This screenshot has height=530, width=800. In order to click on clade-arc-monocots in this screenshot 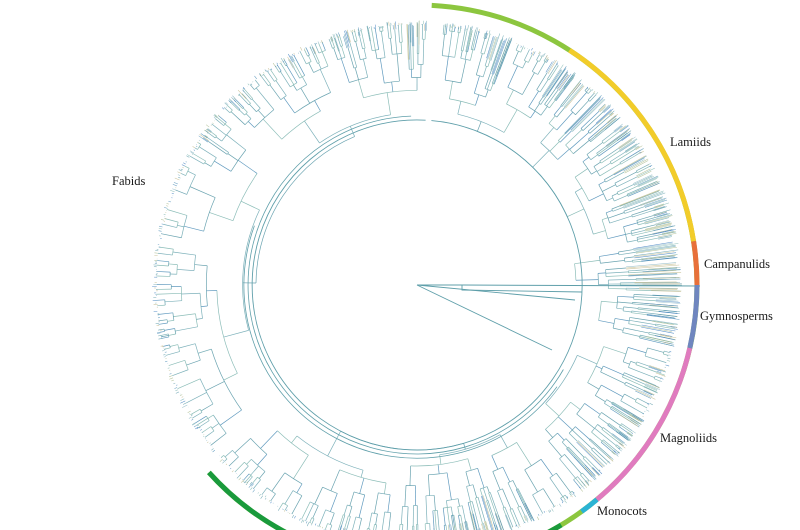, I will do `click(589, 505)`.